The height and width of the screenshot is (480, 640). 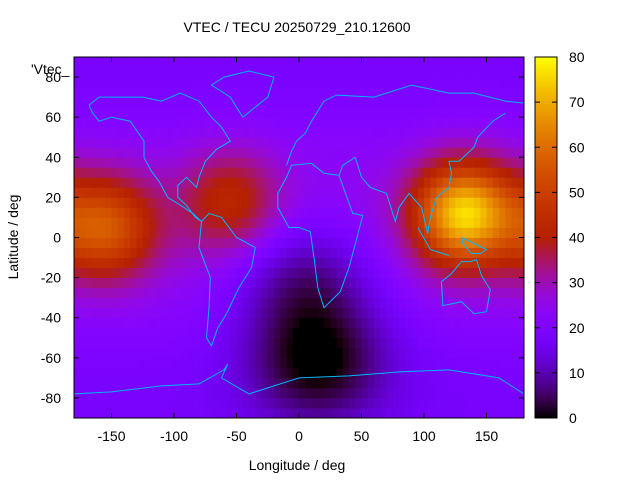 I want to click on x-tick-label: 50, so click(x=362, y=436).